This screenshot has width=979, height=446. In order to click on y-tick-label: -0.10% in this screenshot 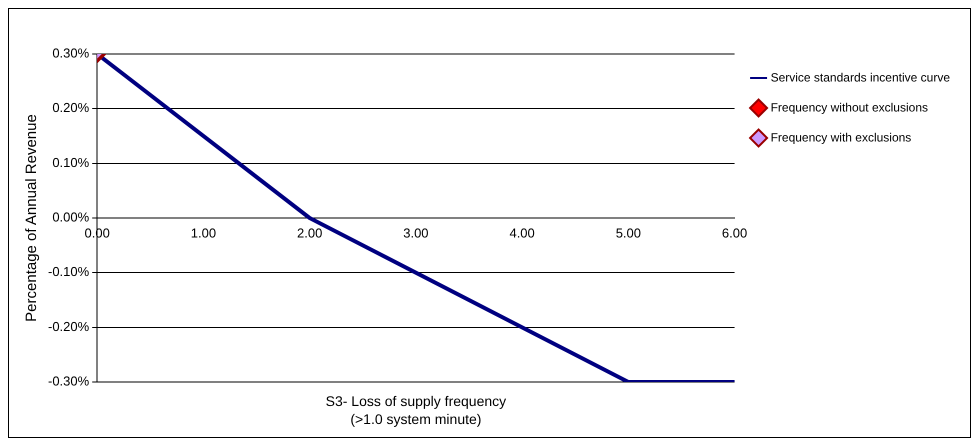, I will do `click(69, 272)`.